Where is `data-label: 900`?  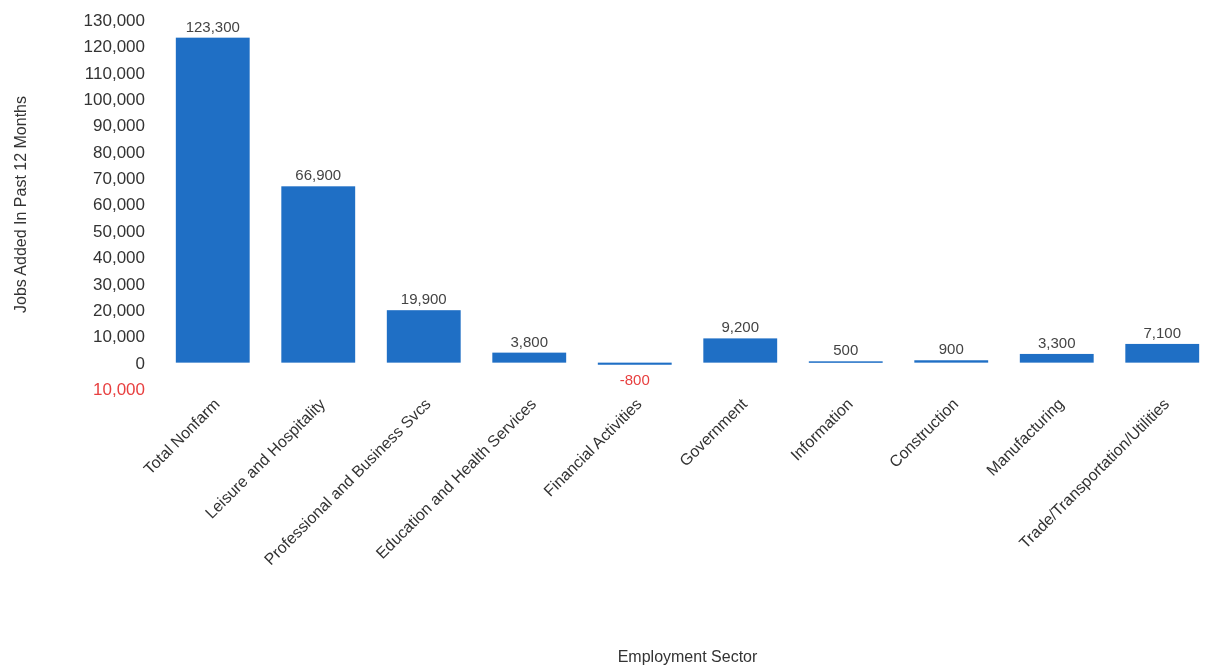
data-label: 900 is located at coordinates (951, 349).